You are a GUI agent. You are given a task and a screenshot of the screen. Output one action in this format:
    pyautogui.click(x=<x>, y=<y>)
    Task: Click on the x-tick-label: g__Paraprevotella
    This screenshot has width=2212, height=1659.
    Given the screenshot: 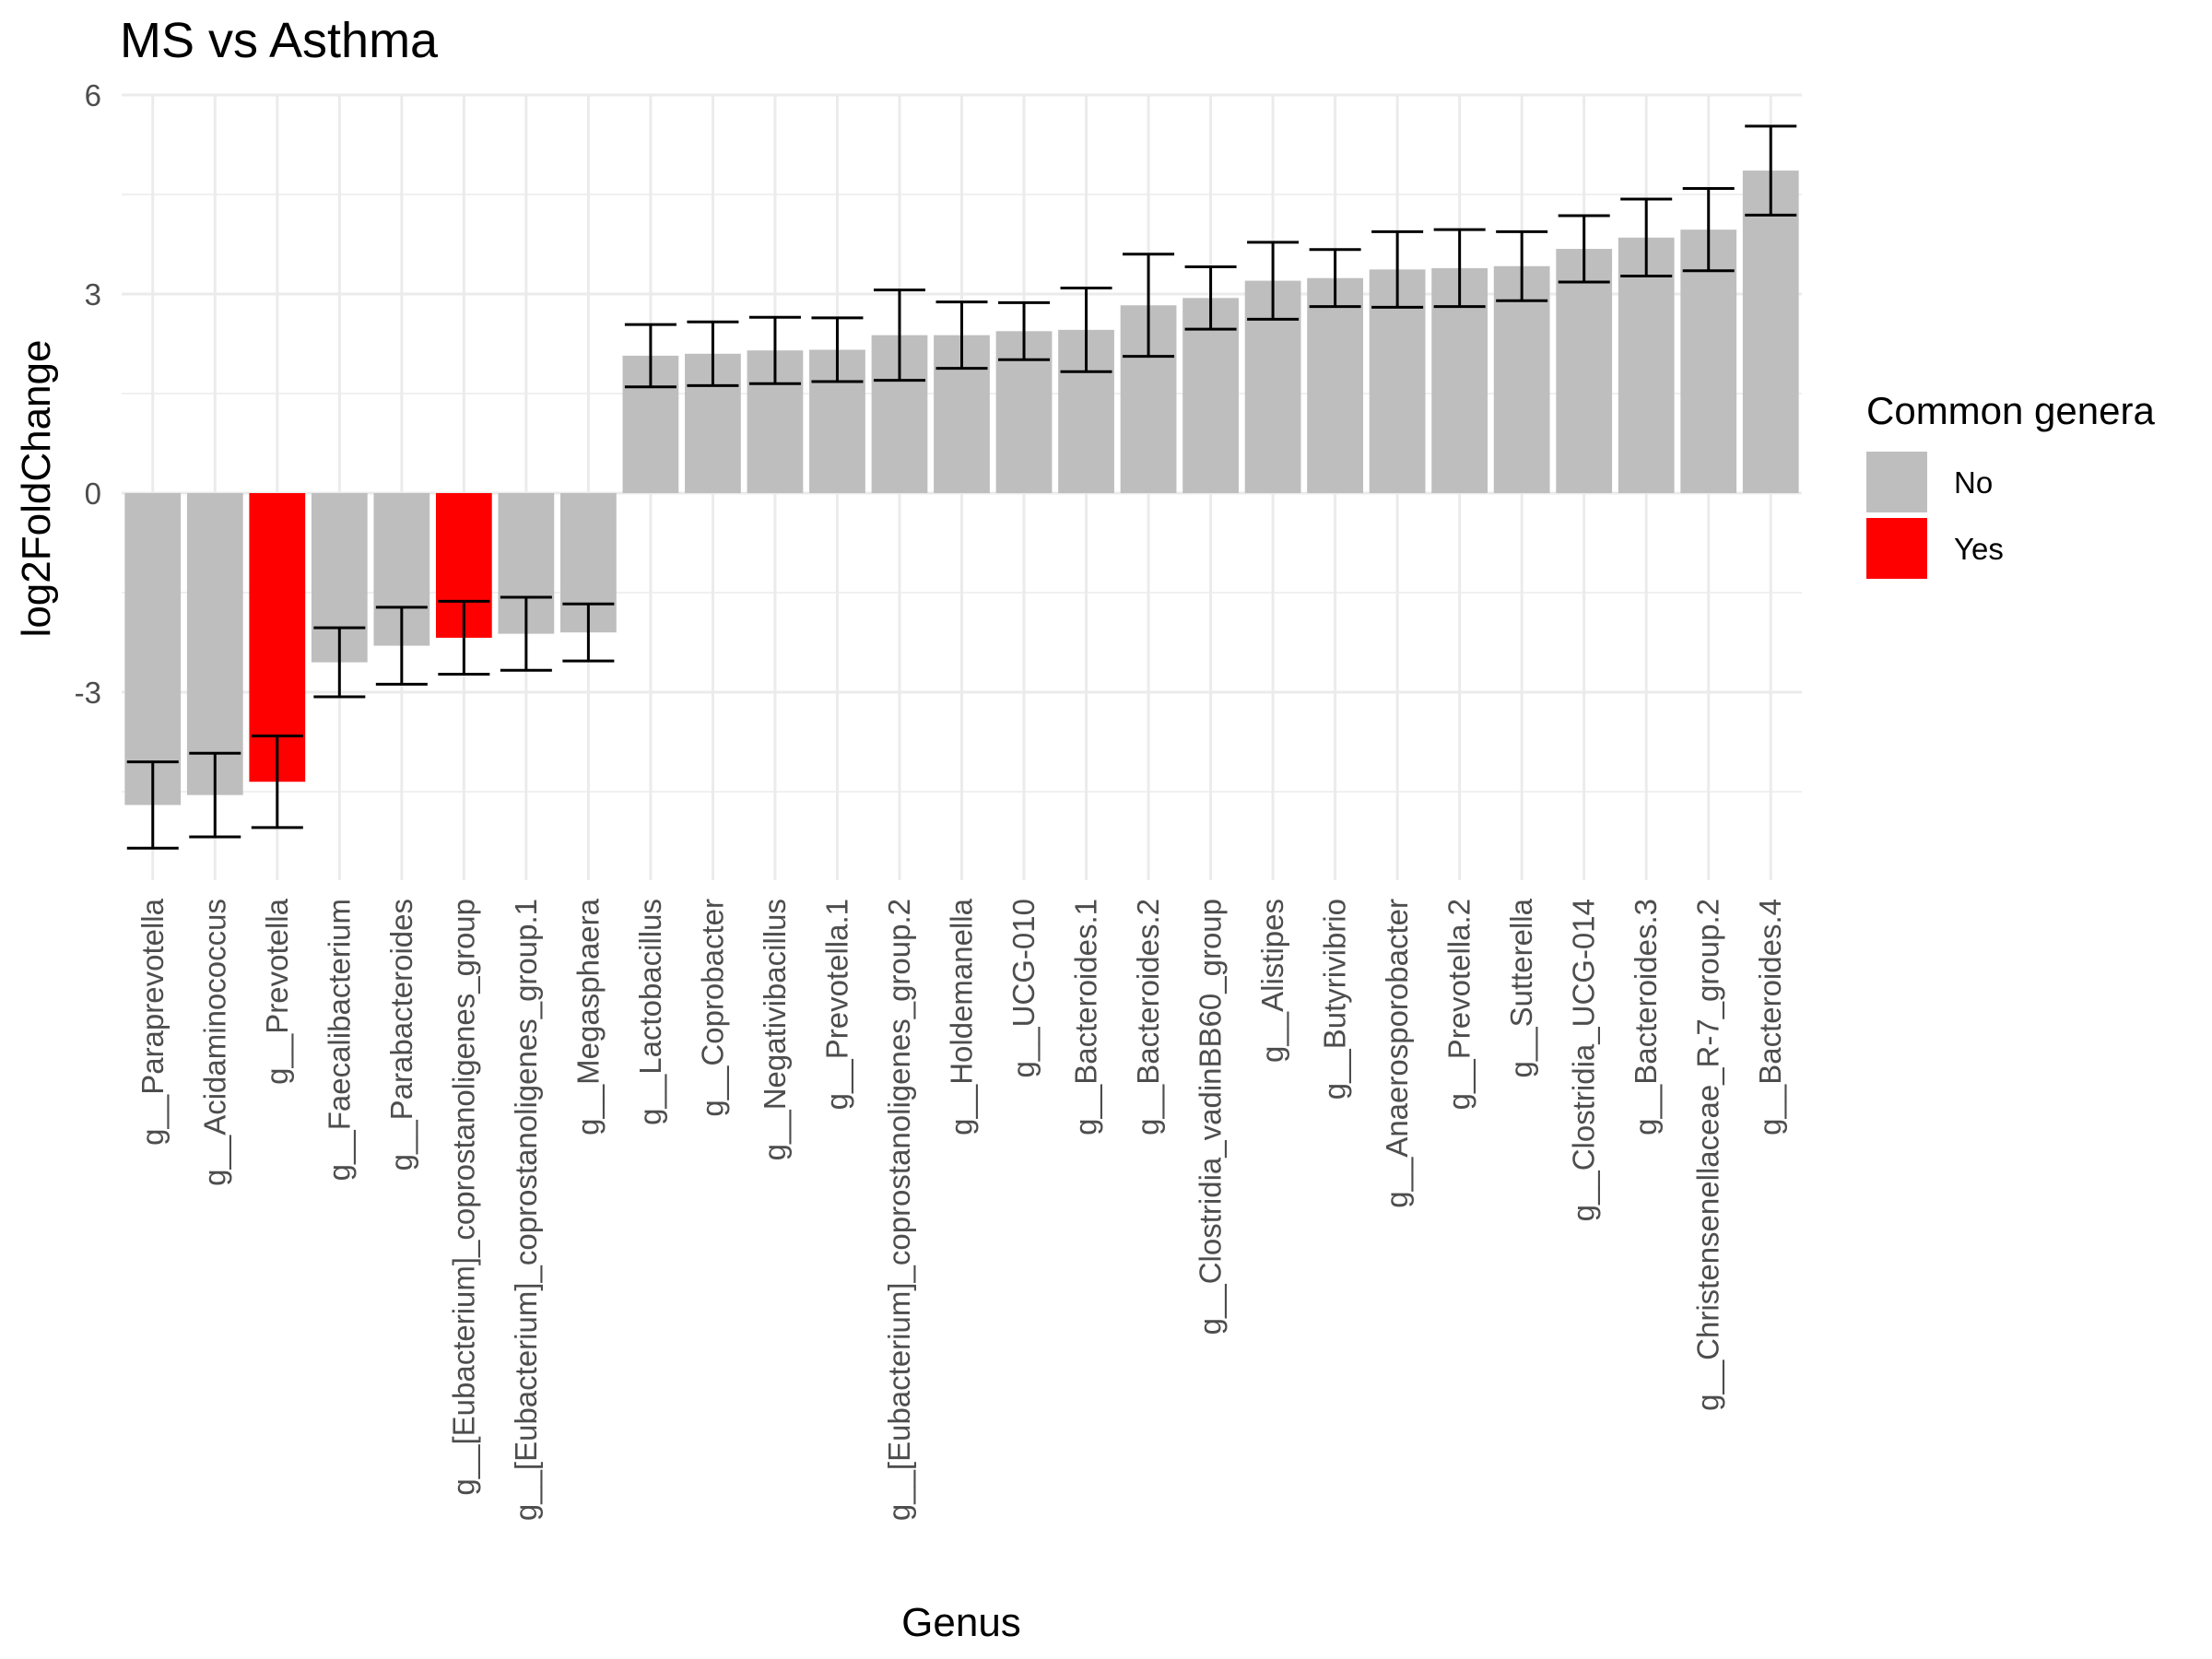 What is the action you would take?
    pyautogui.click(x=152, y=1021)
    